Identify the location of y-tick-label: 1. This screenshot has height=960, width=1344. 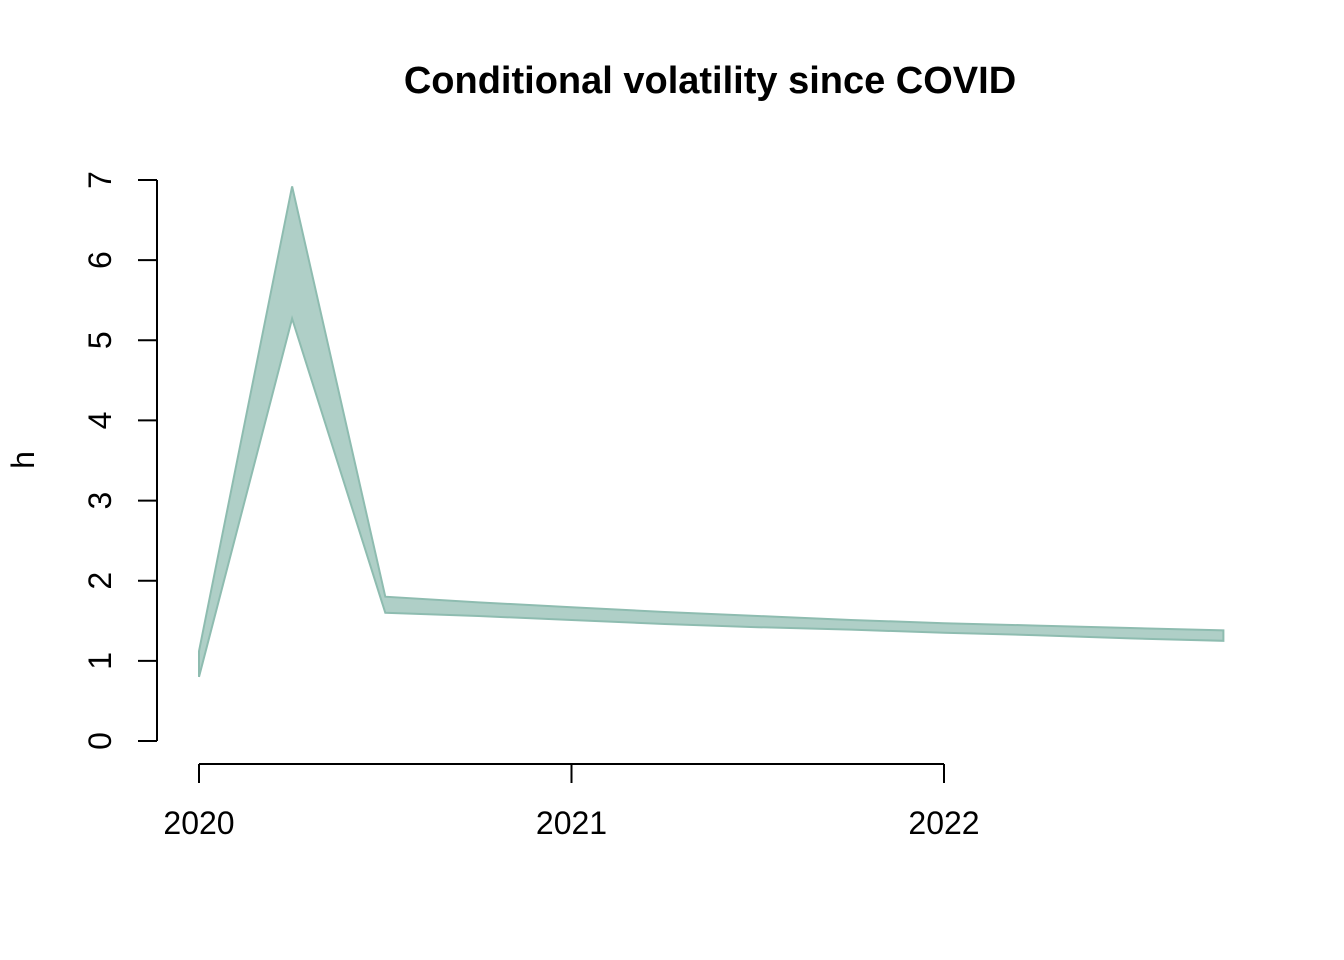
(100, 661).